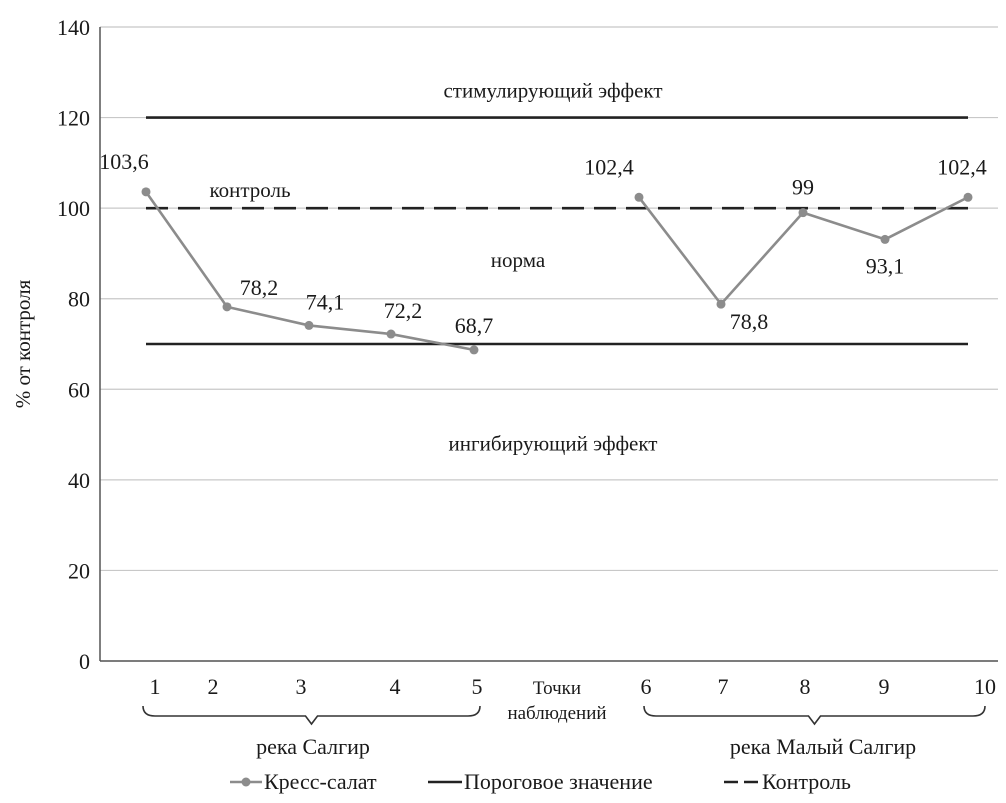 The image size is (1006, 803). I want to click on data-label: 93,1, so click(885, 265).